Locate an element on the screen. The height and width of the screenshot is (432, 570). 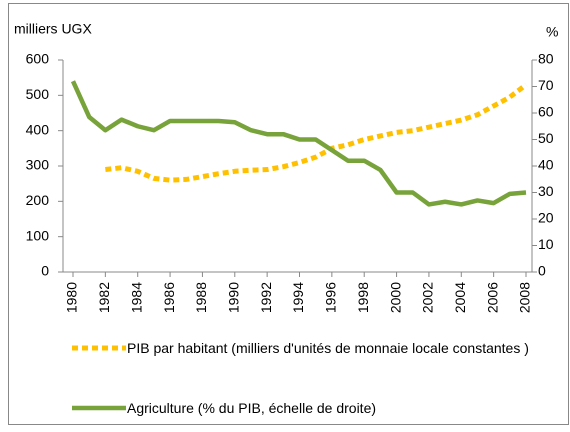
y2-axis-label: % is located at coordinates (552, 32).